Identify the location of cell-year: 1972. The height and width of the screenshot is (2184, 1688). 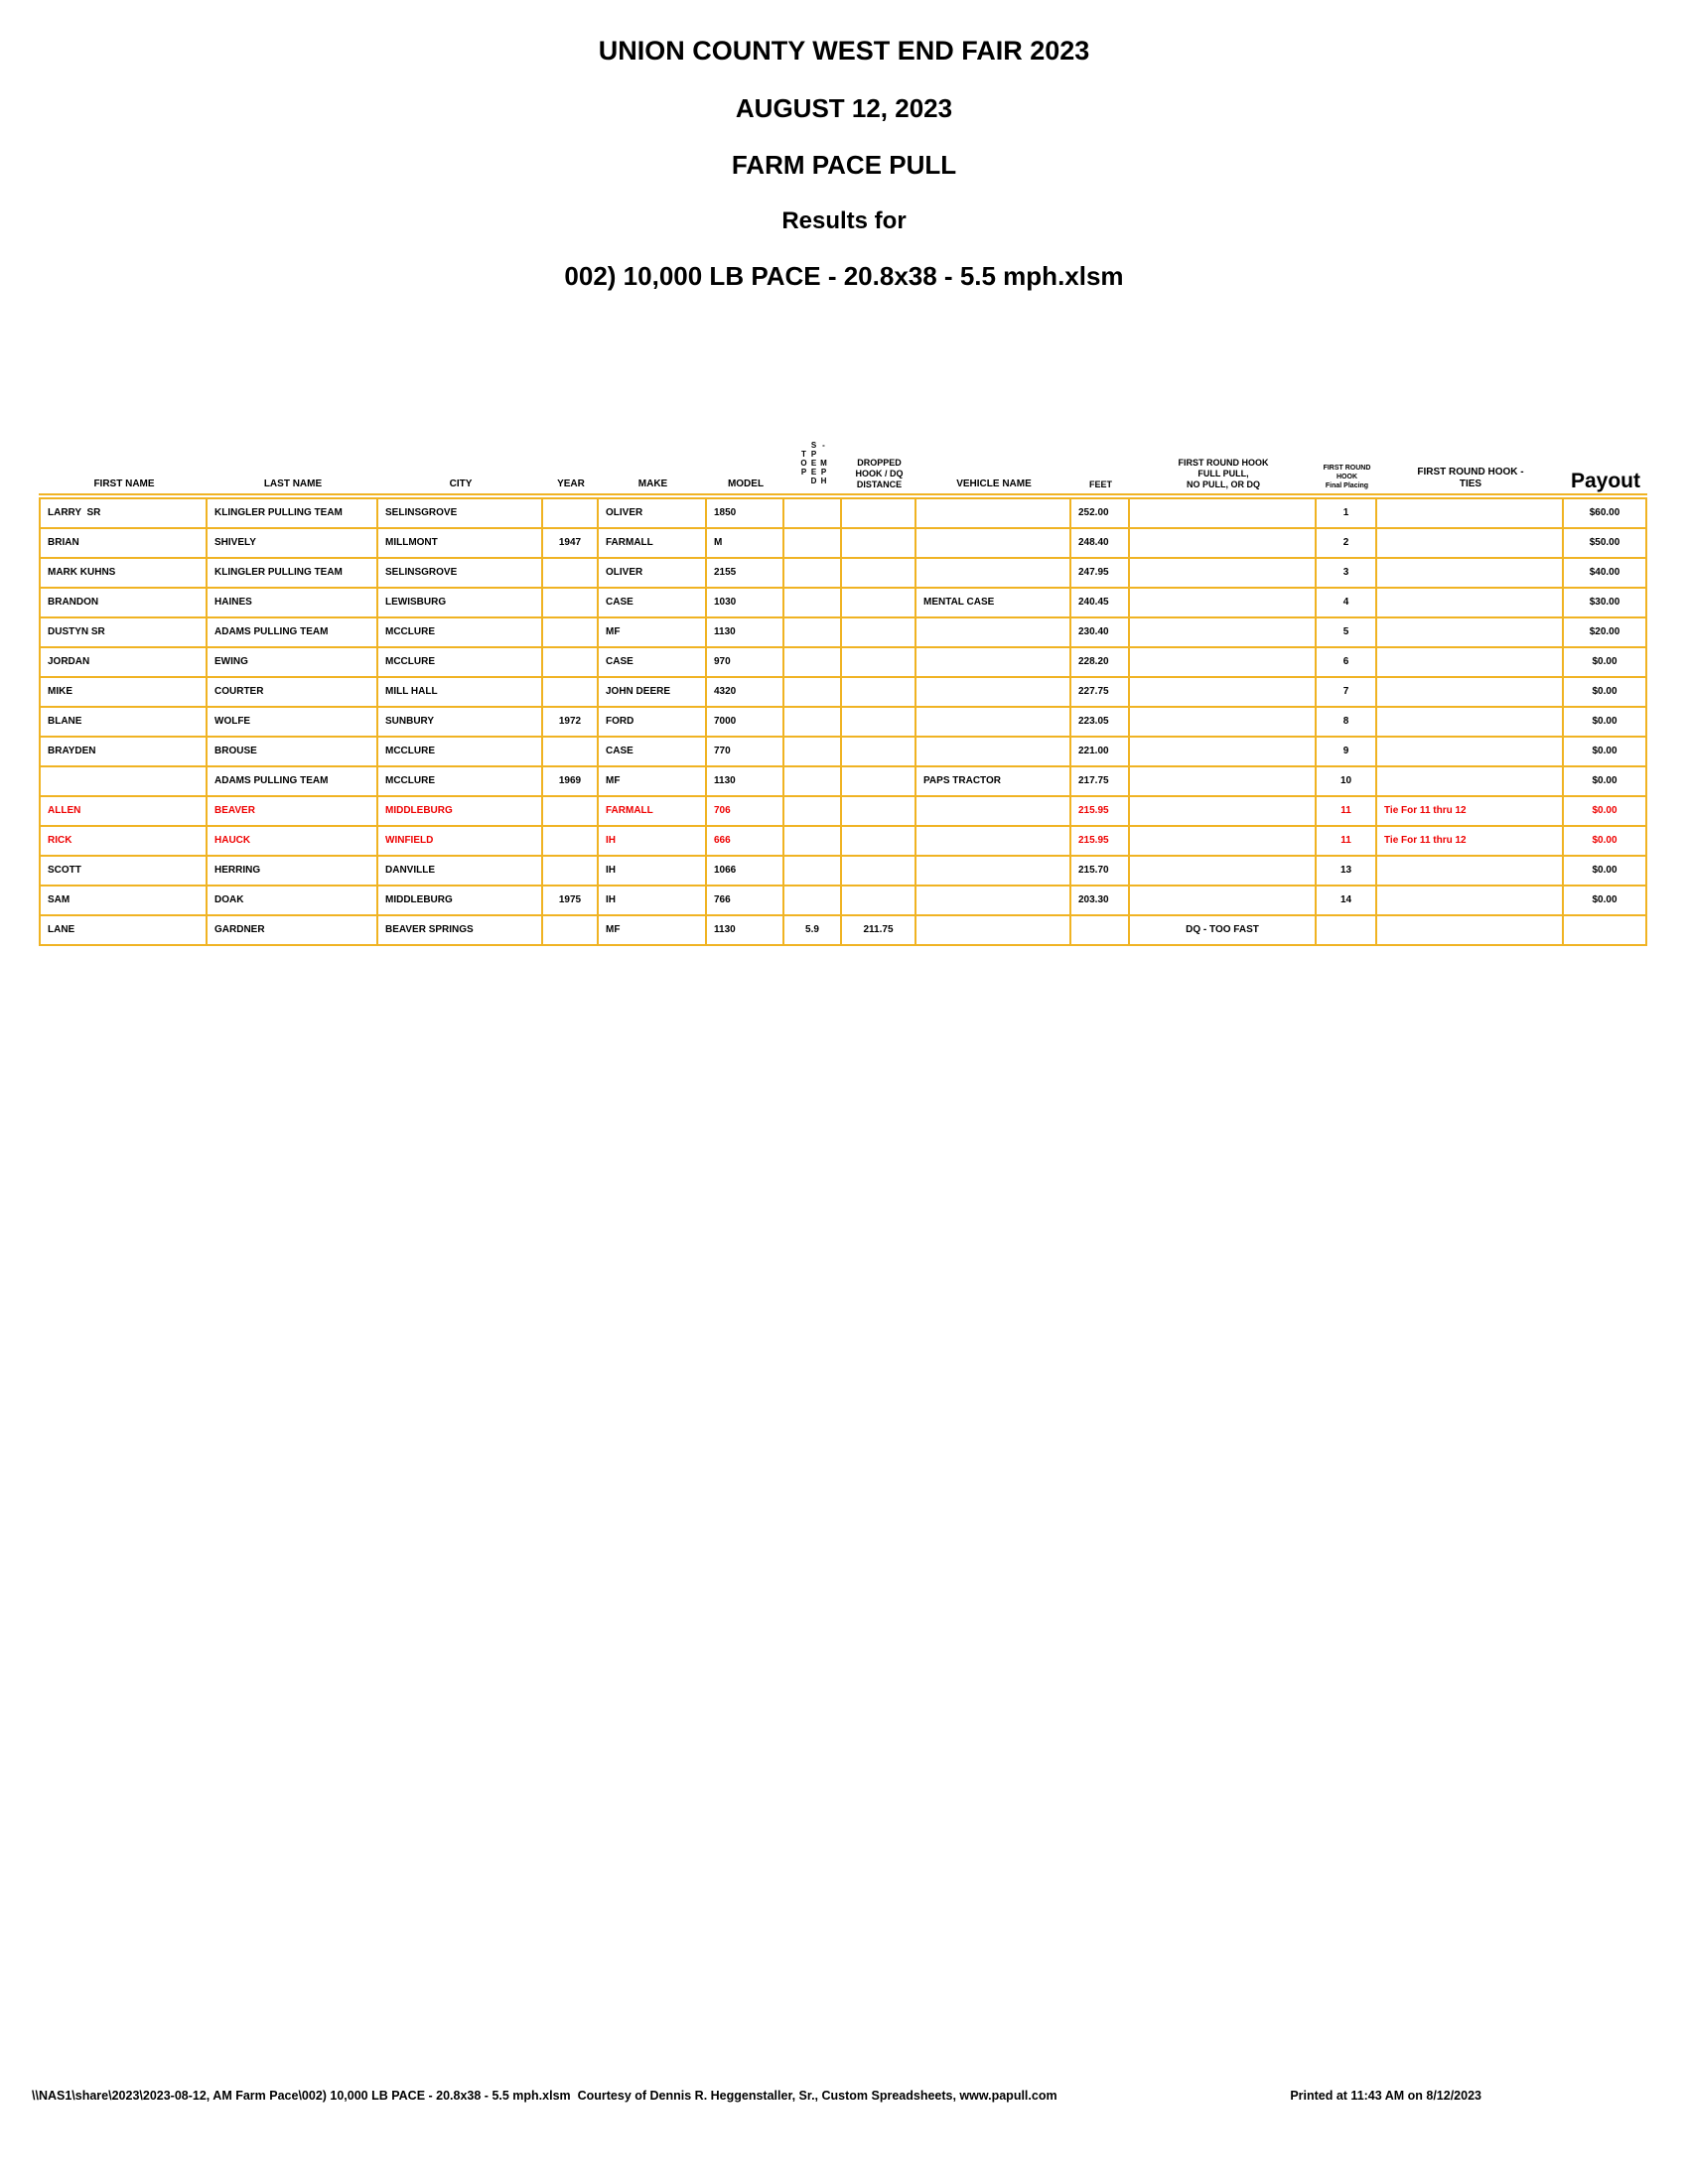
(571, 723).